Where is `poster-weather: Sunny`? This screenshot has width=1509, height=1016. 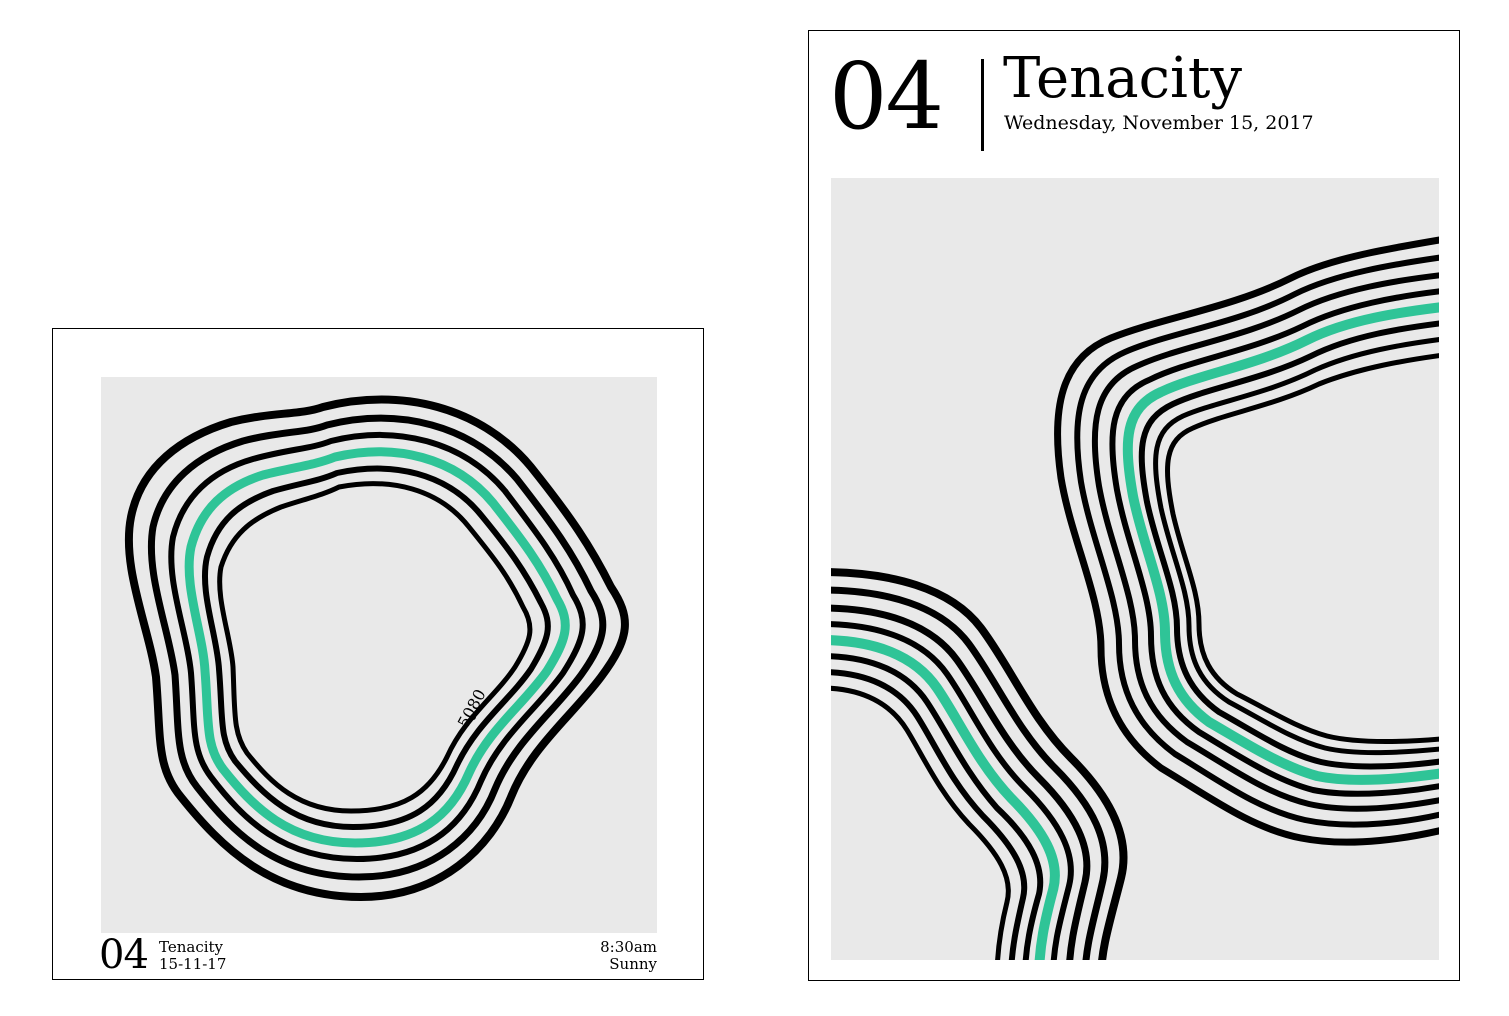
poster-weather: Sunny is located at coordinates (633, 964).